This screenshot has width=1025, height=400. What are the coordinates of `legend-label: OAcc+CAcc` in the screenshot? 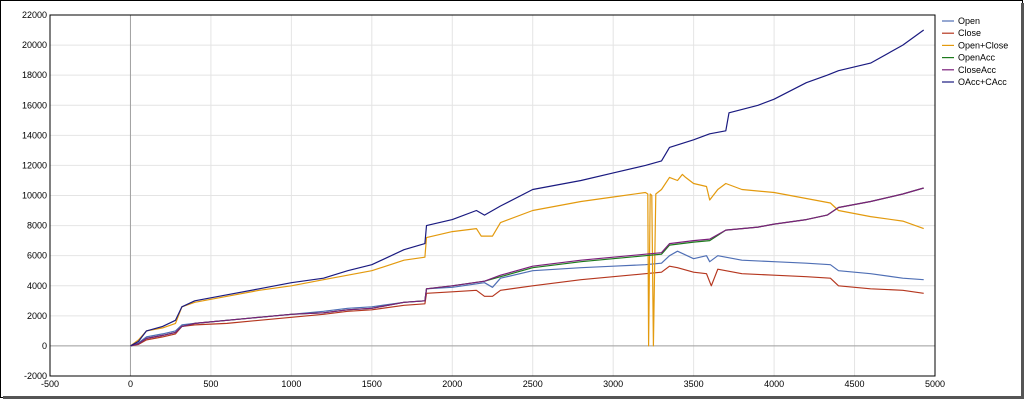 It's located at (982, 82).